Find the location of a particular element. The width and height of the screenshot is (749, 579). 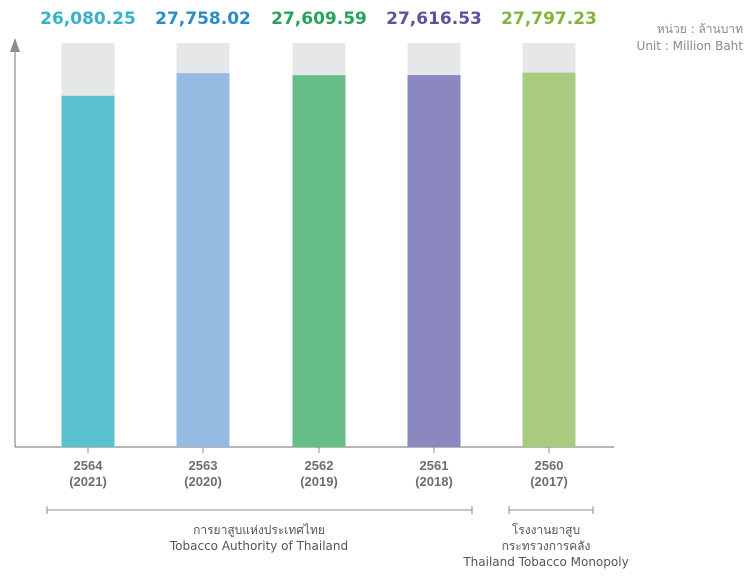

x-tick-label-thai-year: 2563 is located at coordinates (203, 465).